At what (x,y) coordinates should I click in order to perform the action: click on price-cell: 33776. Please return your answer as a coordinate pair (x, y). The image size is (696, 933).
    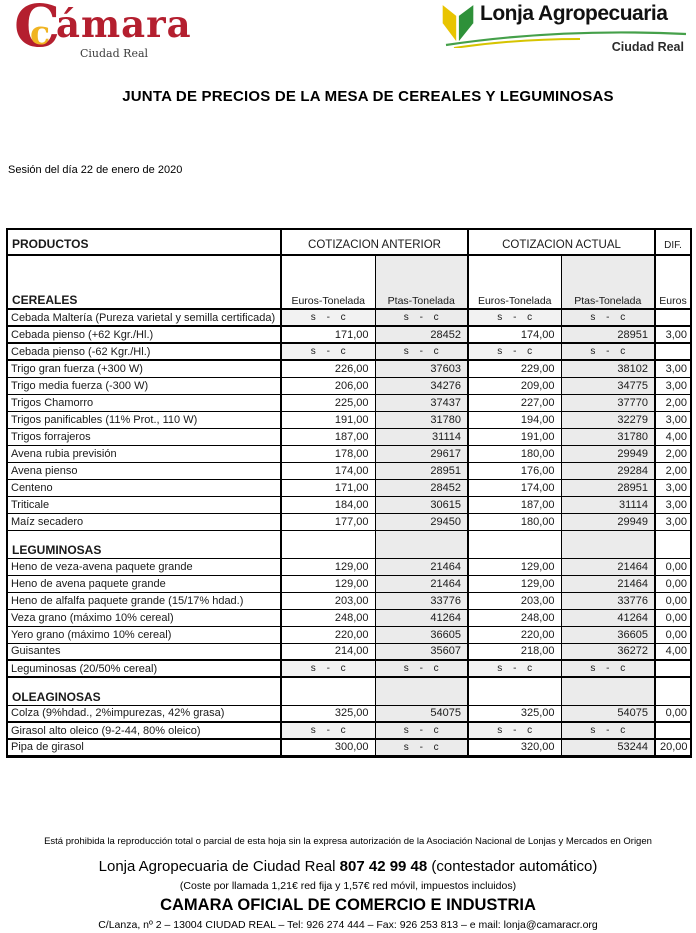
    Looking at the image, I should click on (421, 600).